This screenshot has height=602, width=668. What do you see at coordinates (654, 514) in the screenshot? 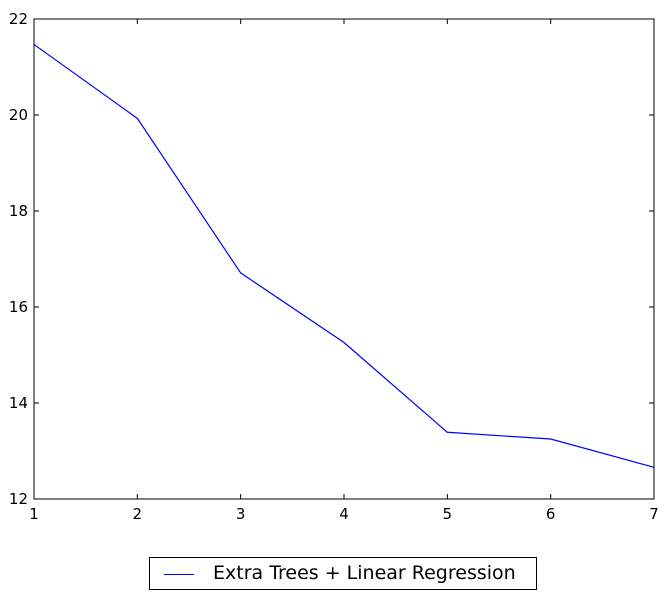
I see `x-tick-label: 7` at bounding box center [654, 514].